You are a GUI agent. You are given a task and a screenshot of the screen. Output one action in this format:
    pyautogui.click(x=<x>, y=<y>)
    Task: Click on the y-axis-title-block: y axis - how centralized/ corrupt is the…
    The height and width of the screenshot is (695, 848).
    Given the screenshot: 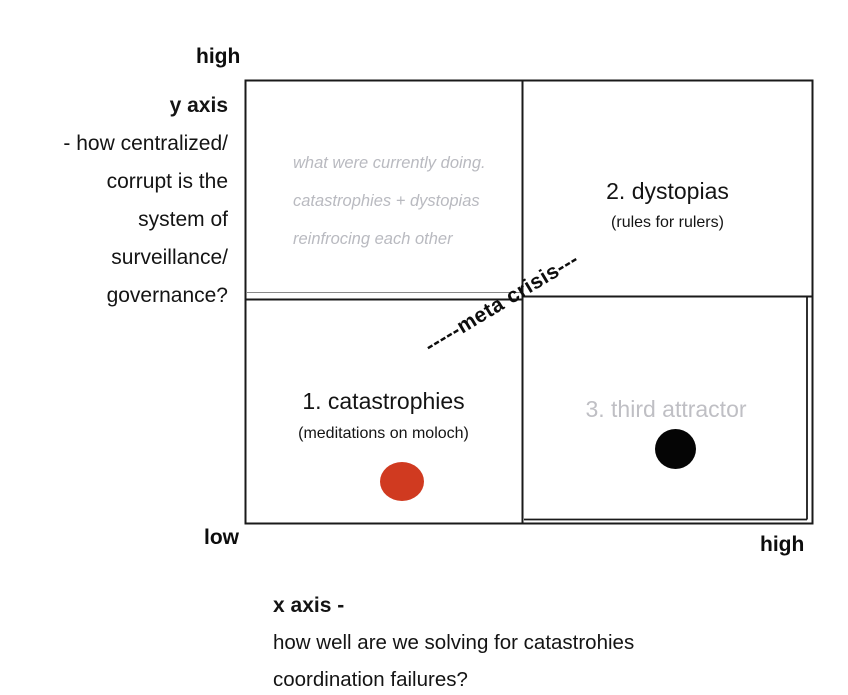 What is the action you would take?
    pyautogui.click(x=114, y=201)
    